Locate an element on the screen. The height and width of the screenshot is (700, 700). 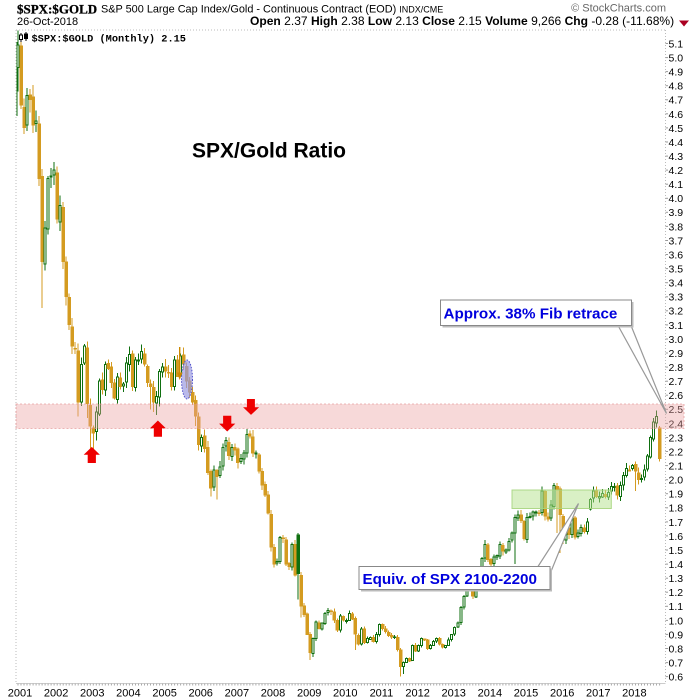
svg-text: 3.8 is located at coordinates (676, 227).